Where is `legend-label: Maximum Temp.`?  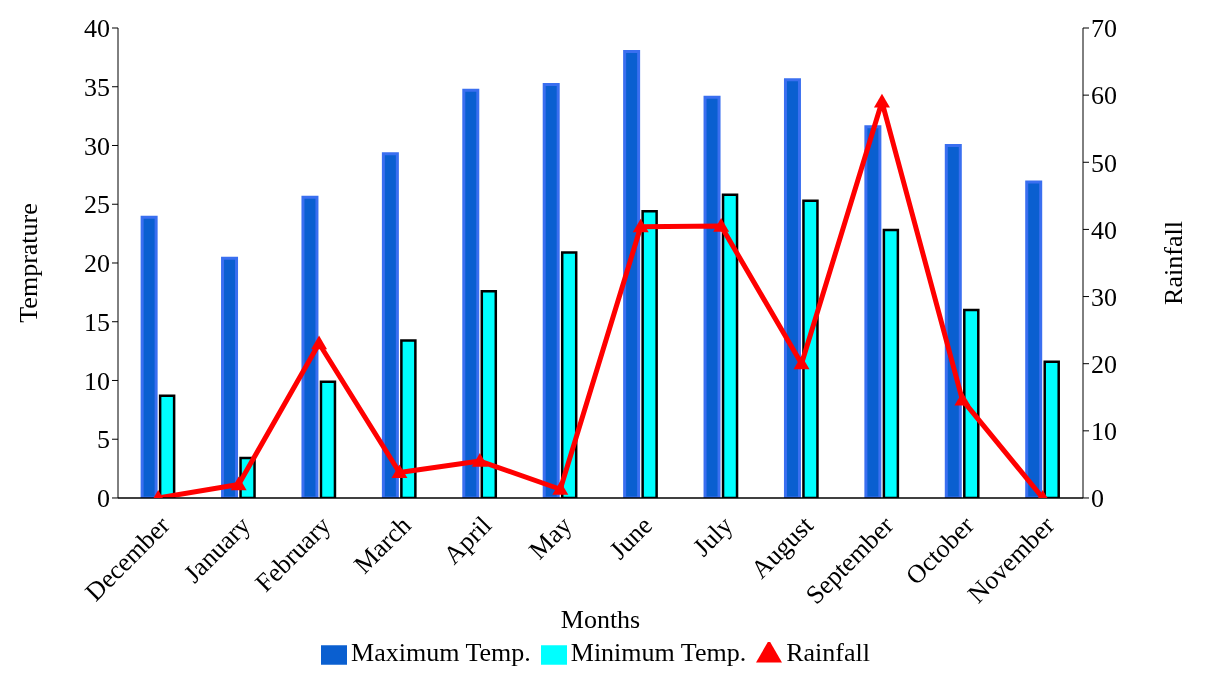 legend-label: Maximum Temp. is located at coordinates (441, 652).